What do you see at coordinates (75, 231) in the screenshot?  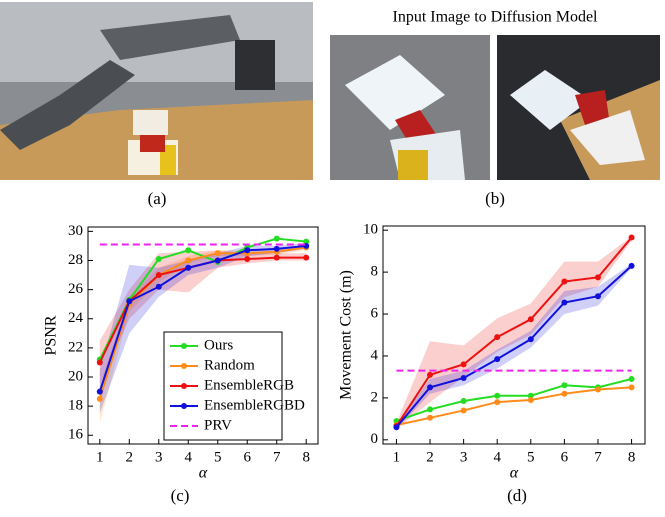 I see `y-tick-label: 30` at bounding box center [75, 231].